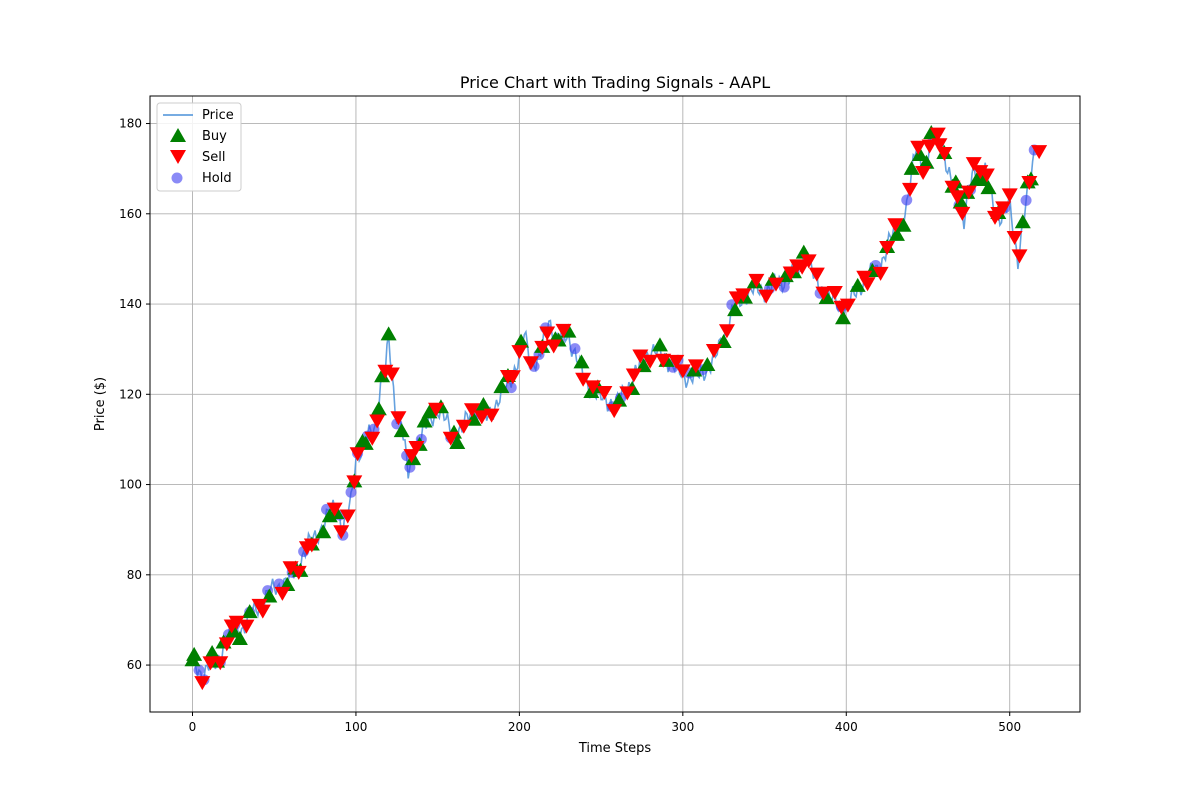 Image resolution: width=1200 pixels, height=804 pixels. I want to click on x-tick-label: 200, so click(519, 727).